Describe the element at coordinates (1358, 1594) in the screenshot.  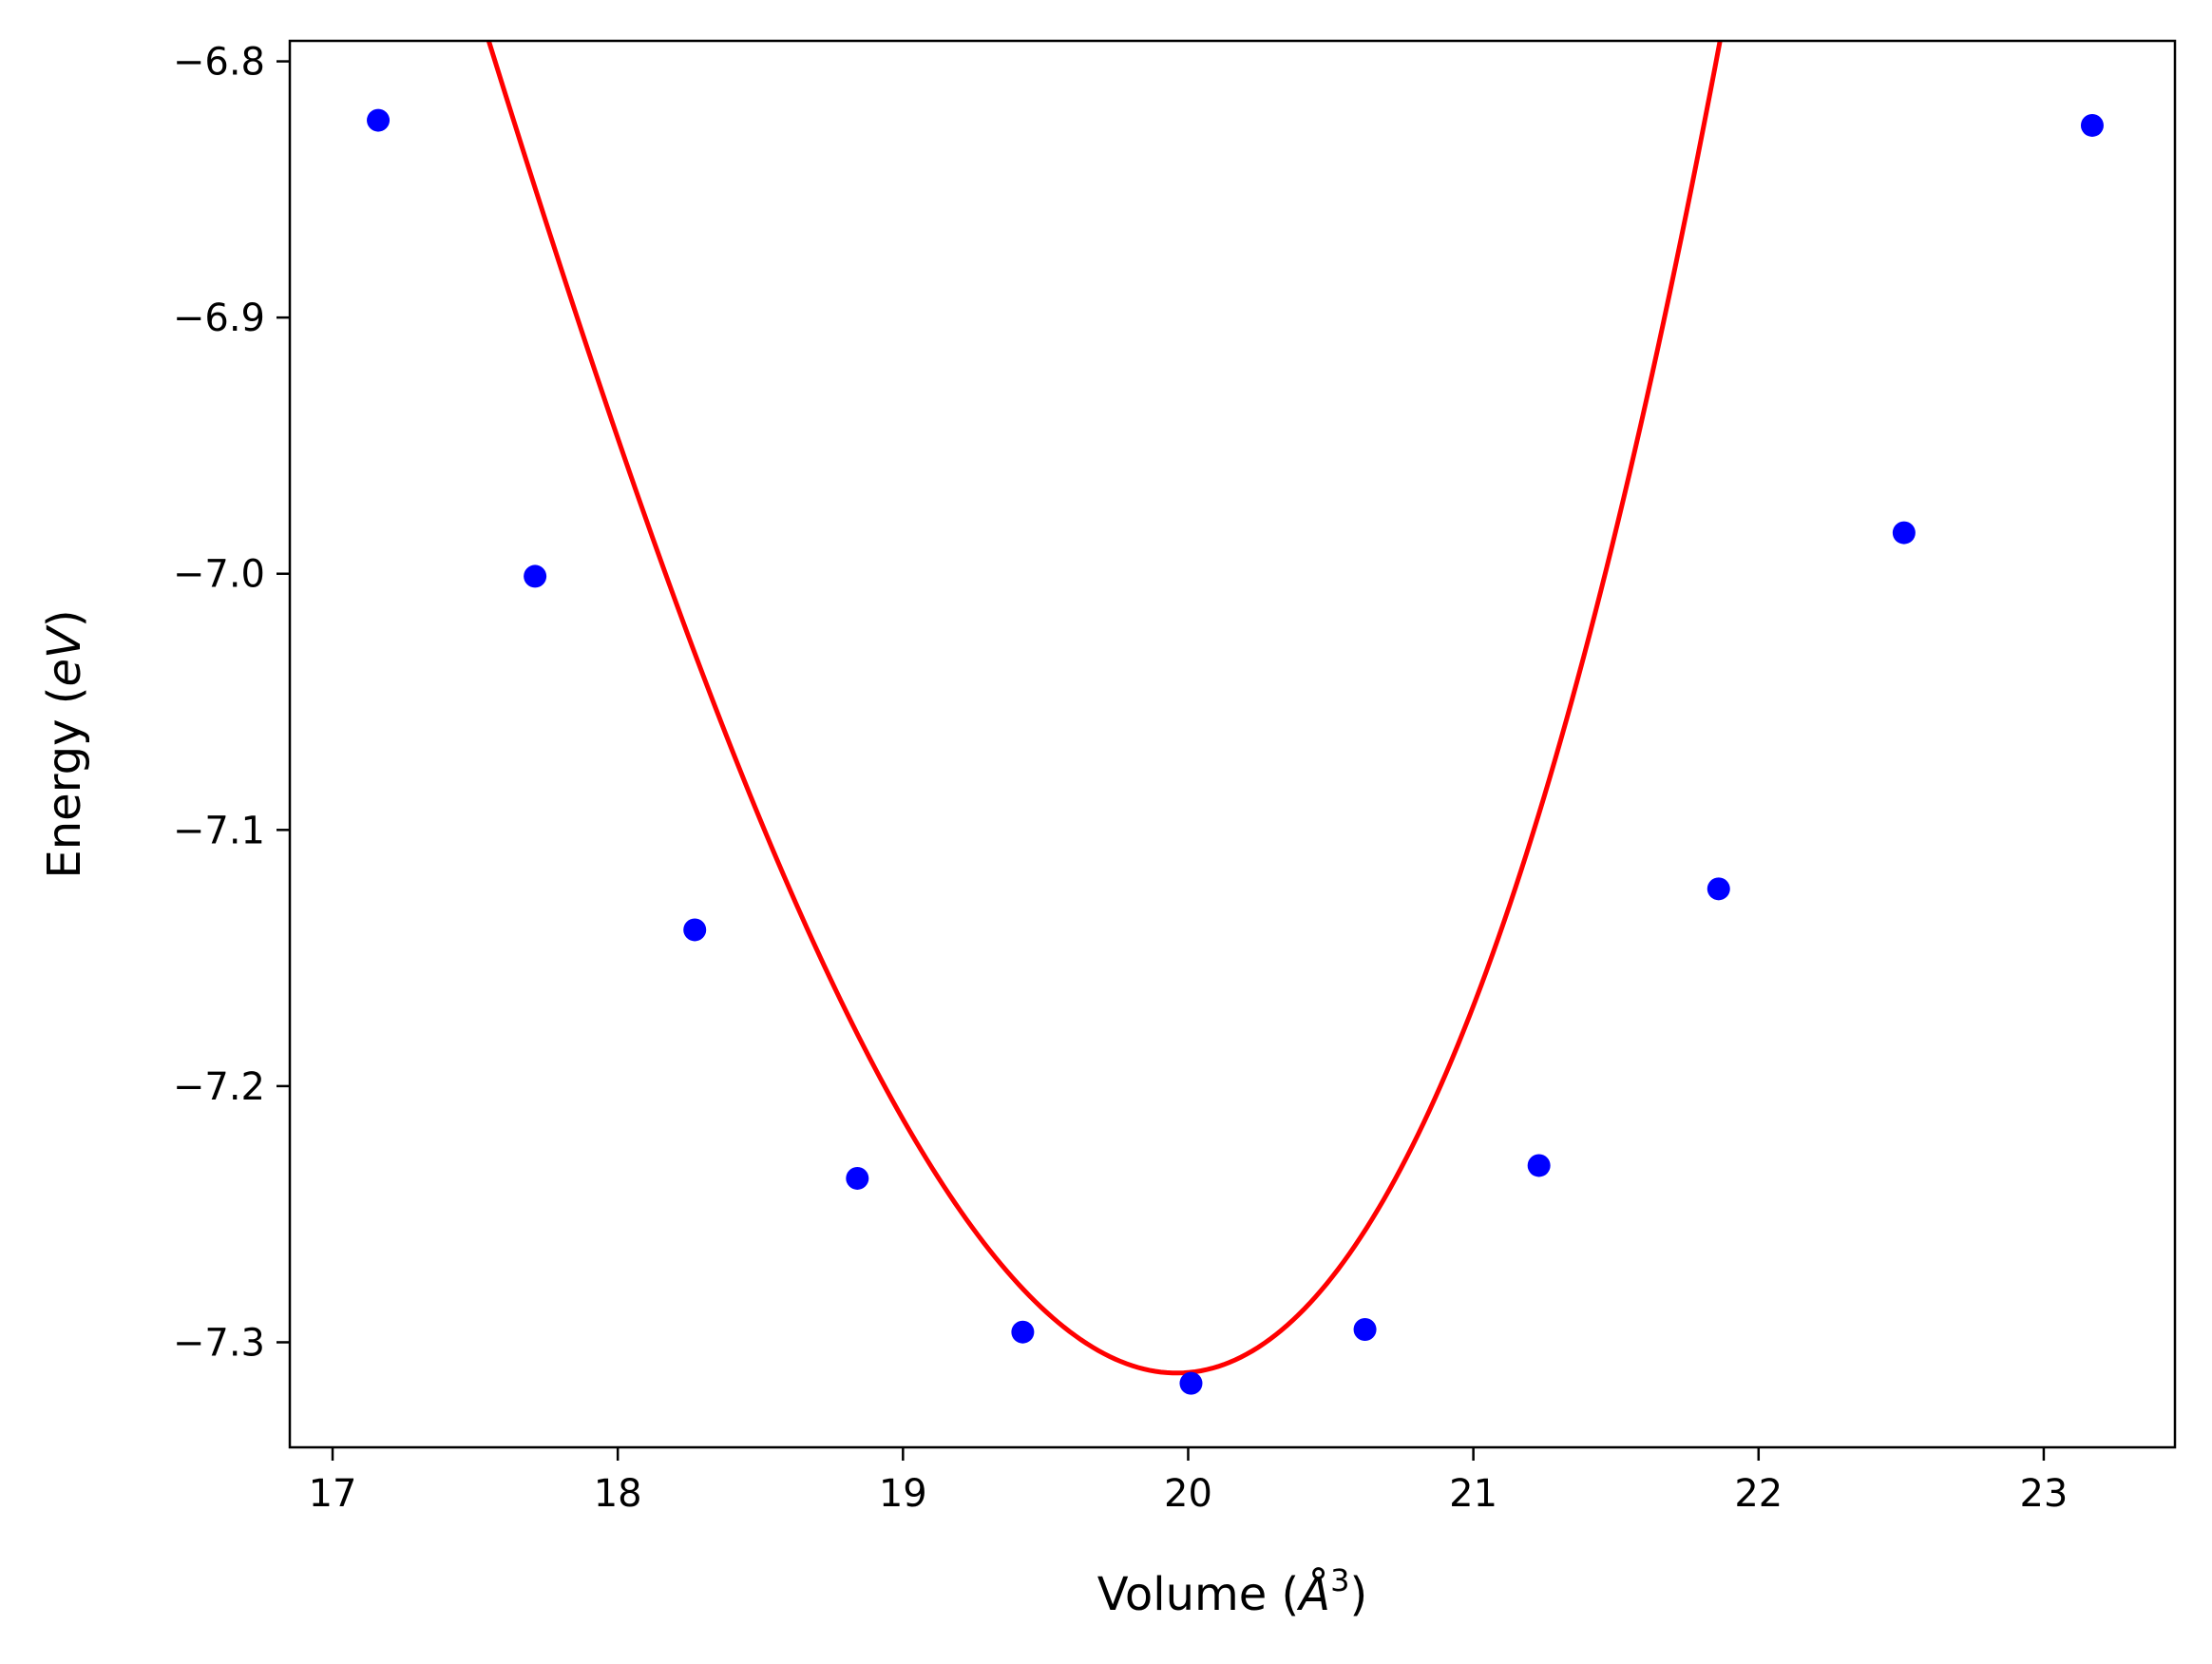
I see `x-axis-label-suffix: )` at that location.